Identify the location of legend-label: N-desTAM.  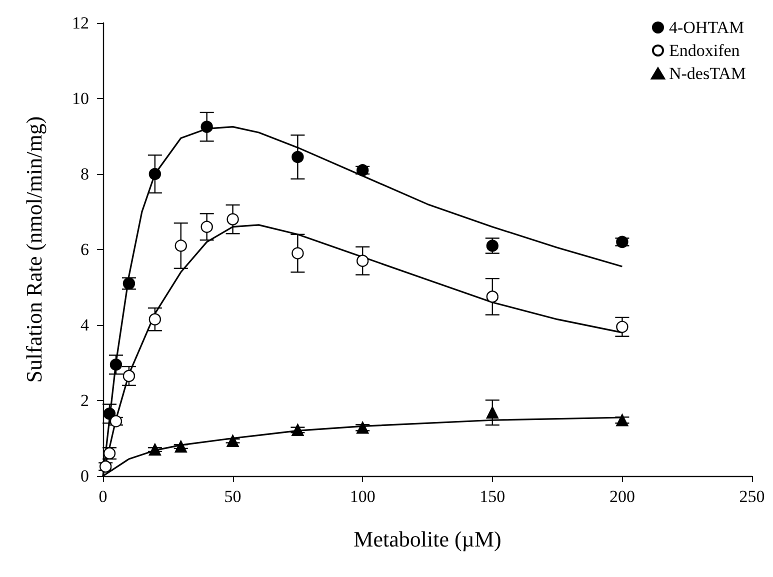
(707, 73).